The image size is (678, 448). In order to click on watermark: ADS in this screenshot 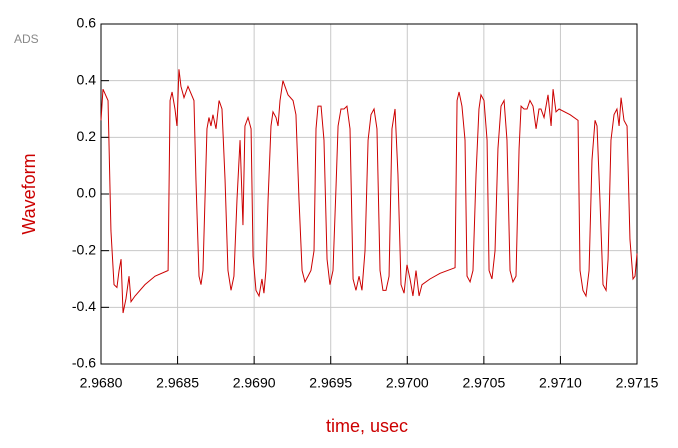, I will do `click(26, 39)`.